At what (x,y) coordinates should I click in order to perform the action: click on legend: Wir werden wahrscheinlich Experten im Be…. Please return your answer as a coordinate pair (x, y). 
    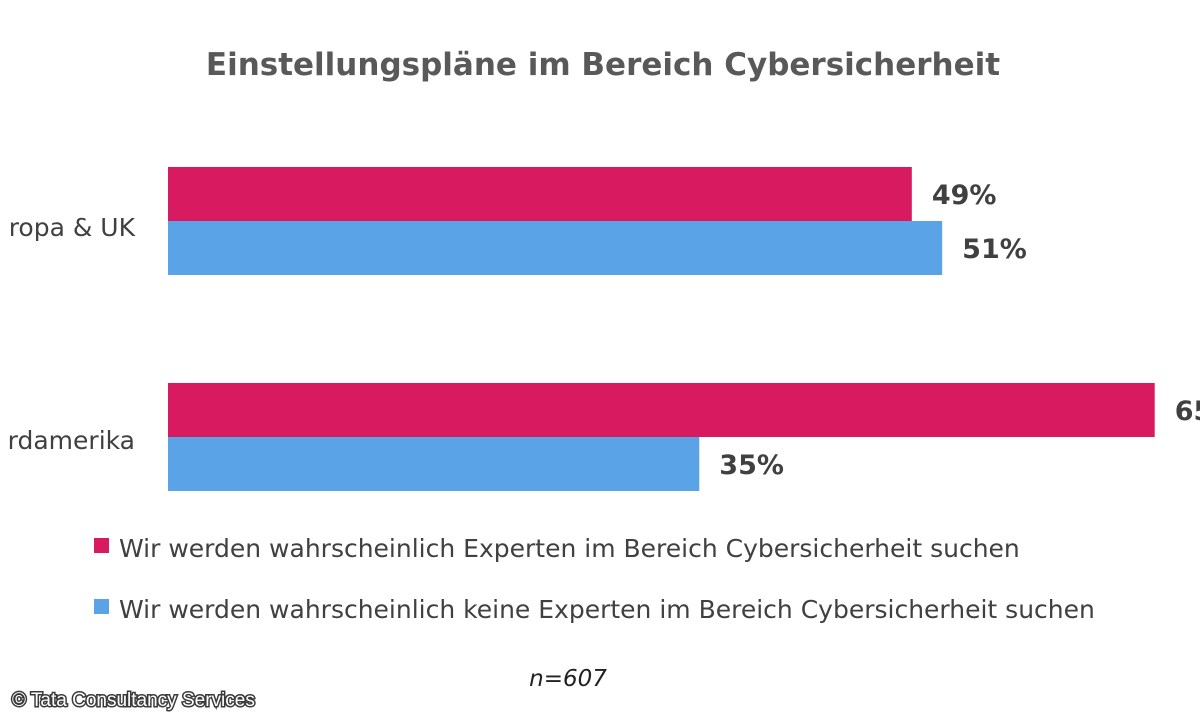
    Looking at the image, I should click on (594, 579).